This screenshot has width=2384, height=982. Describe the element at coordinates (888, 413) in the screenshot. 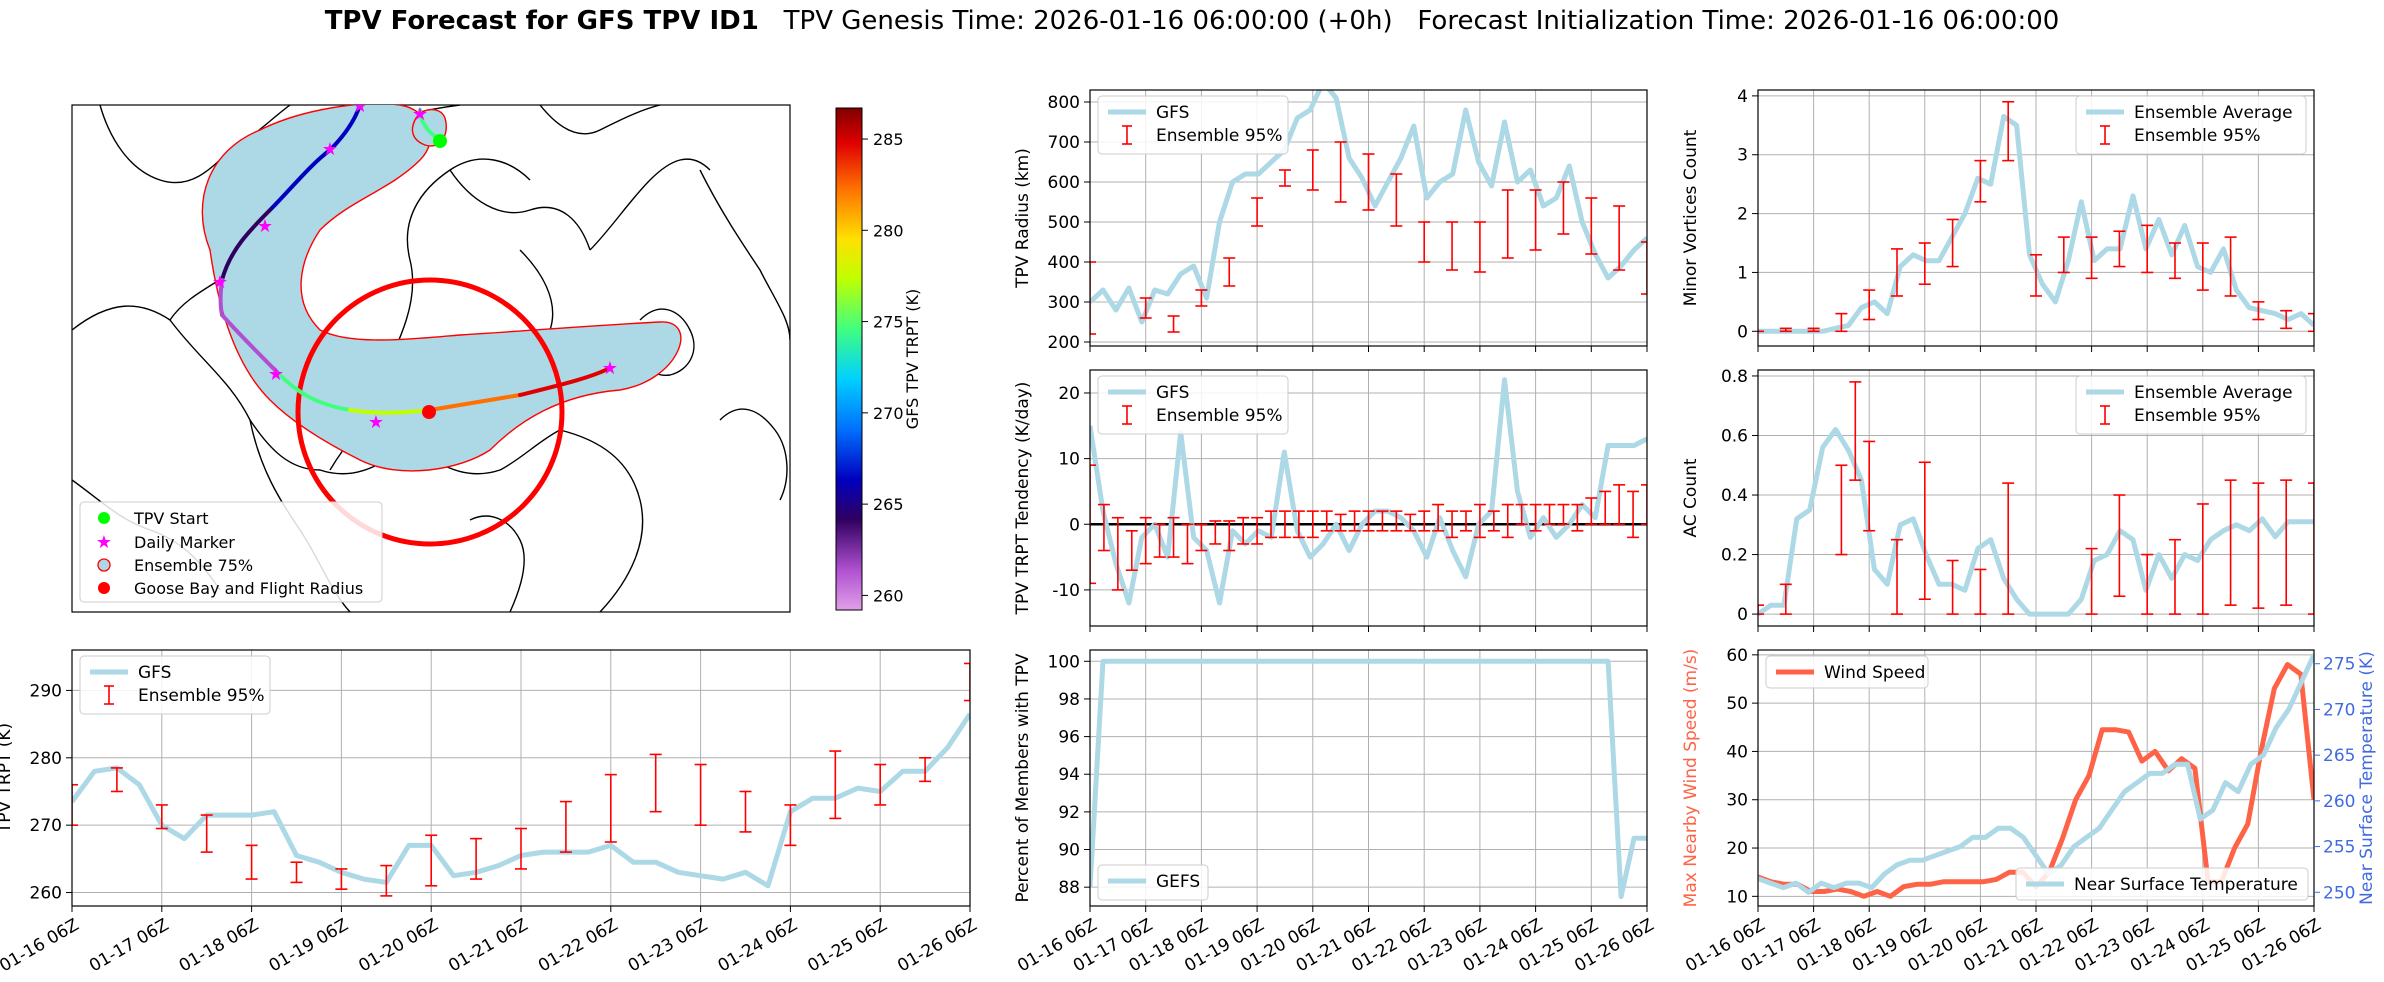

I see `colorbar-tick-label: 270` at that location.